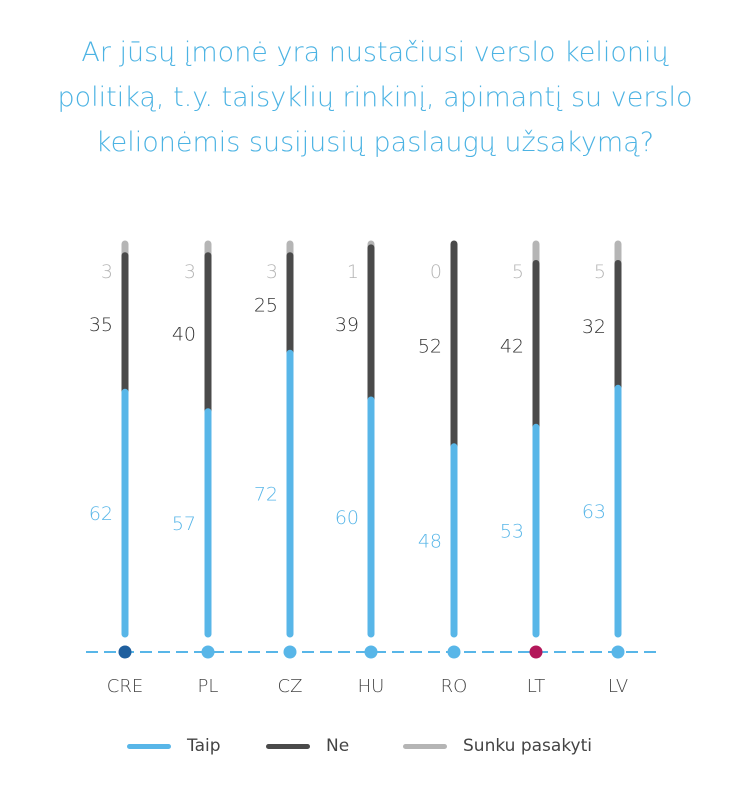 The image size is (750, 805). Describe the element at coordinates (600, 272) in the screenshot. I see `value-label-sunku-lv: 5` at that location.